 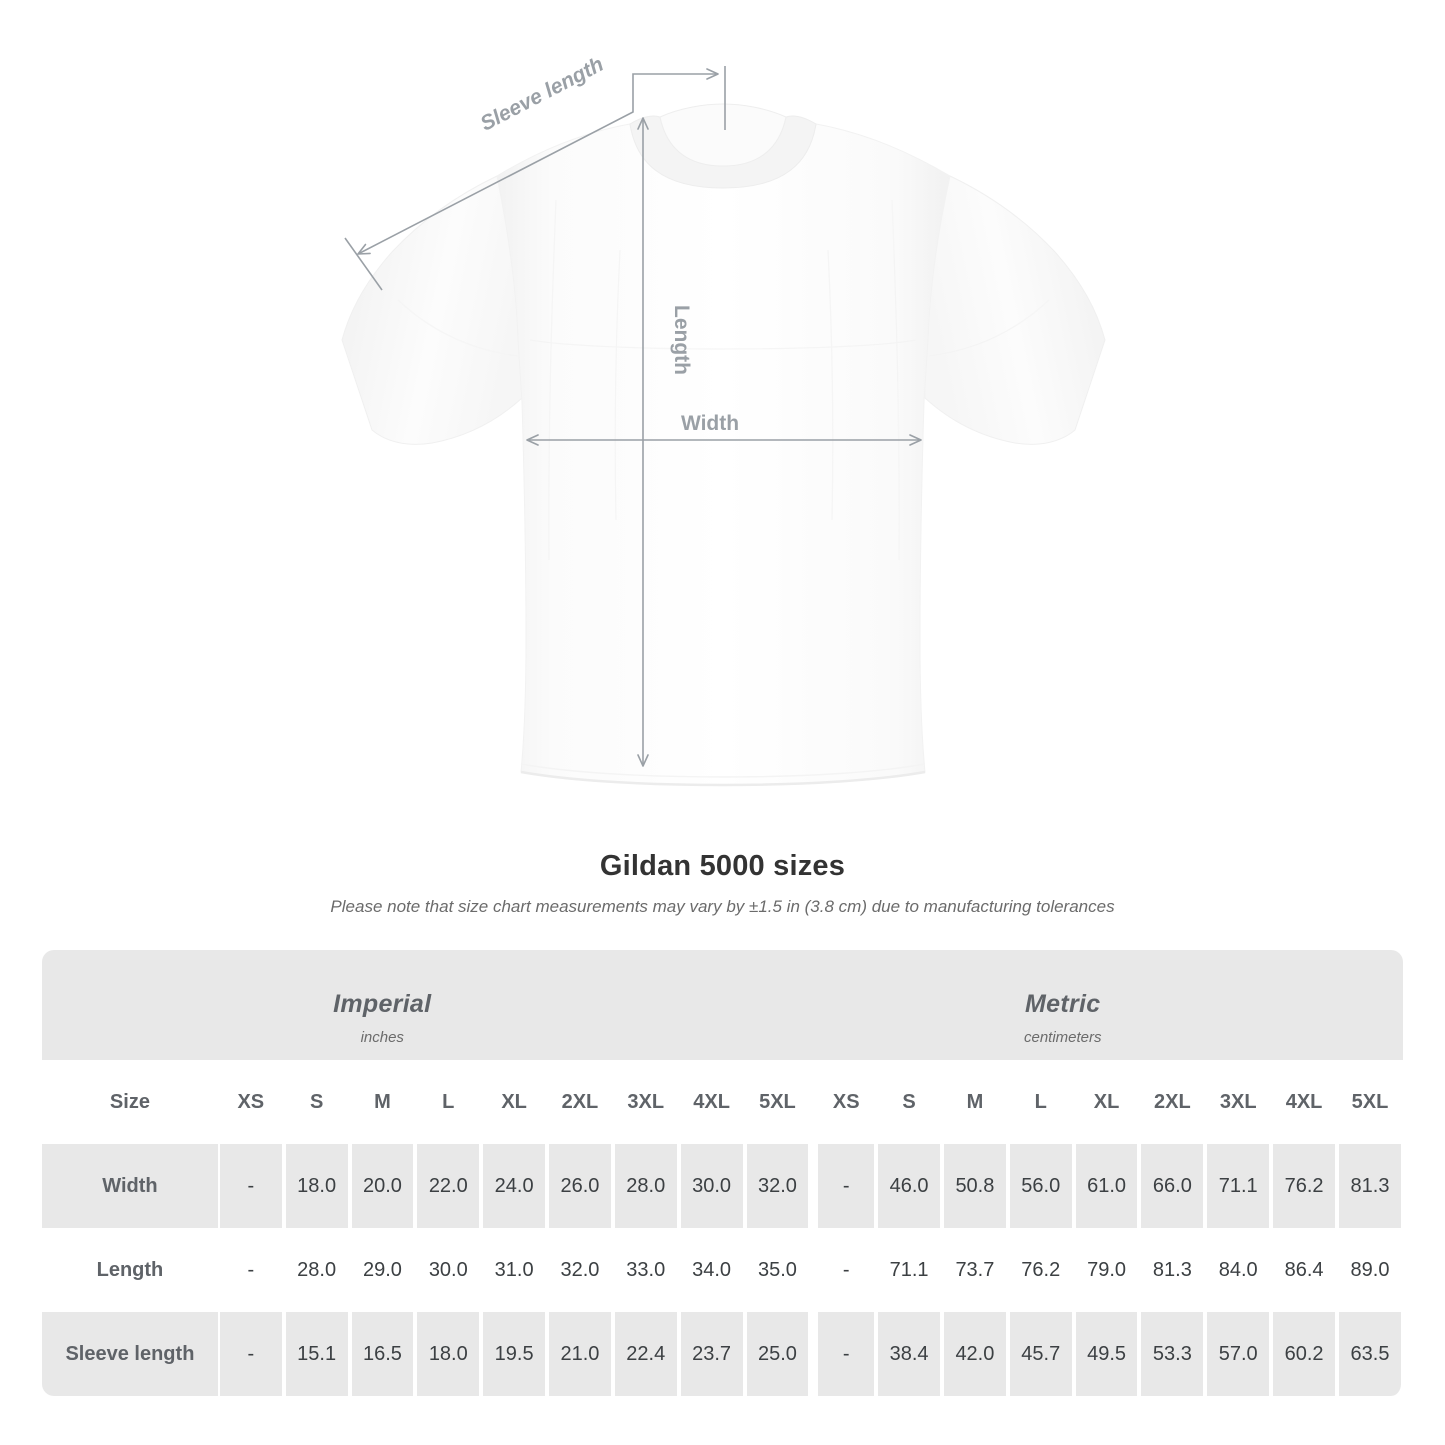 What do you see at coordinates (436, 310) in the screenshot?
I see `tshirt-left-sleeve` at bounding box center [436, 310].